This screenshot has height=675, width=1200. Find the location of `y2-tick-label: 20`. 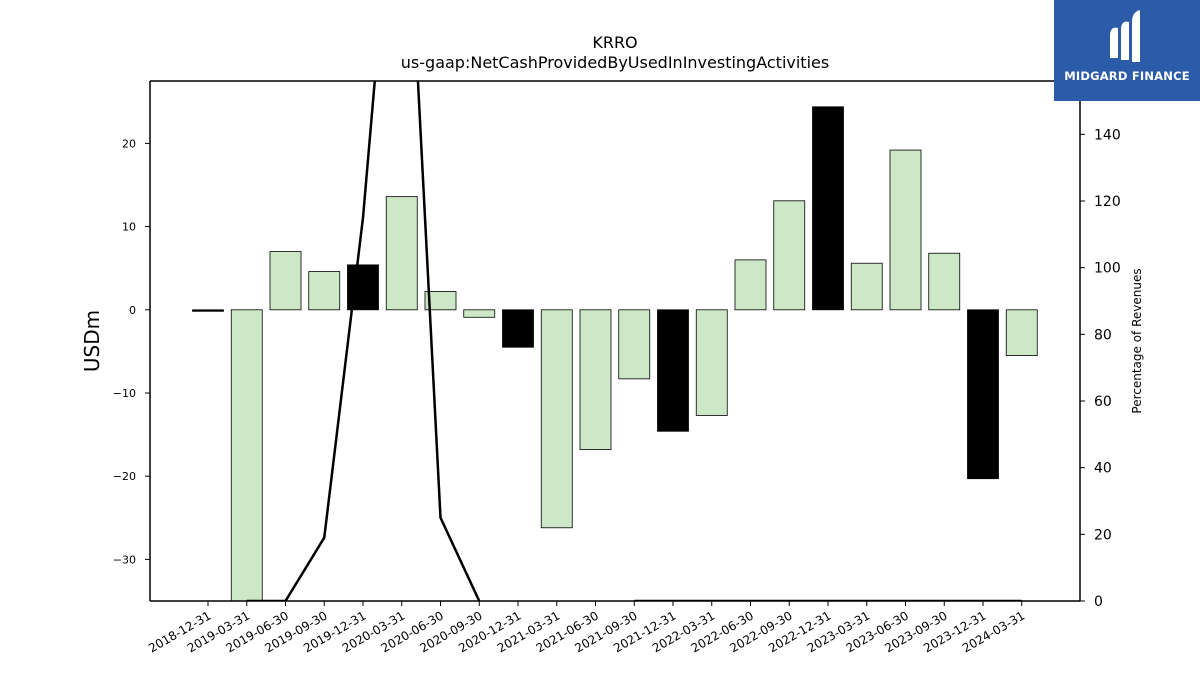

y2-tick-label: 20 is located at coordinates (1103, 535).